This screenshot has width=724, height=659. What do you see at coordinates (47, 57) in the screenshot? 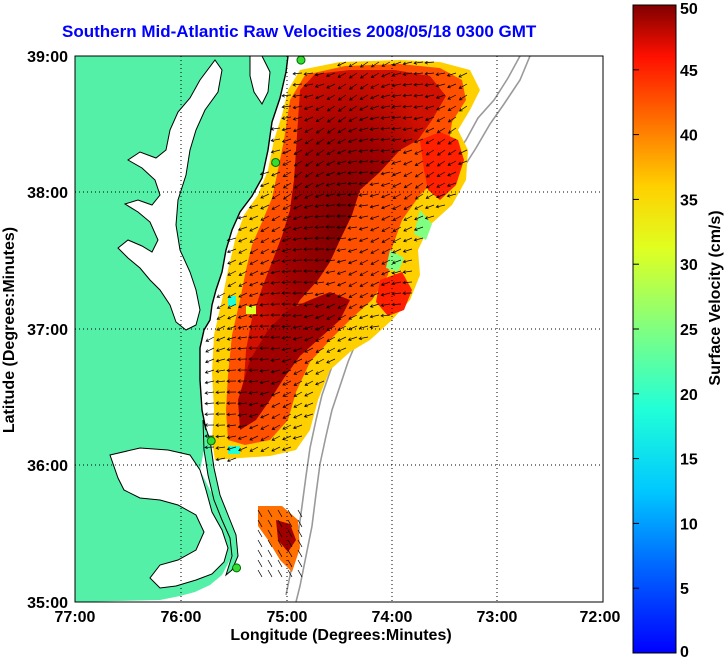
I see `y-tick-label: 39:00` at bounding box center [47, 57].